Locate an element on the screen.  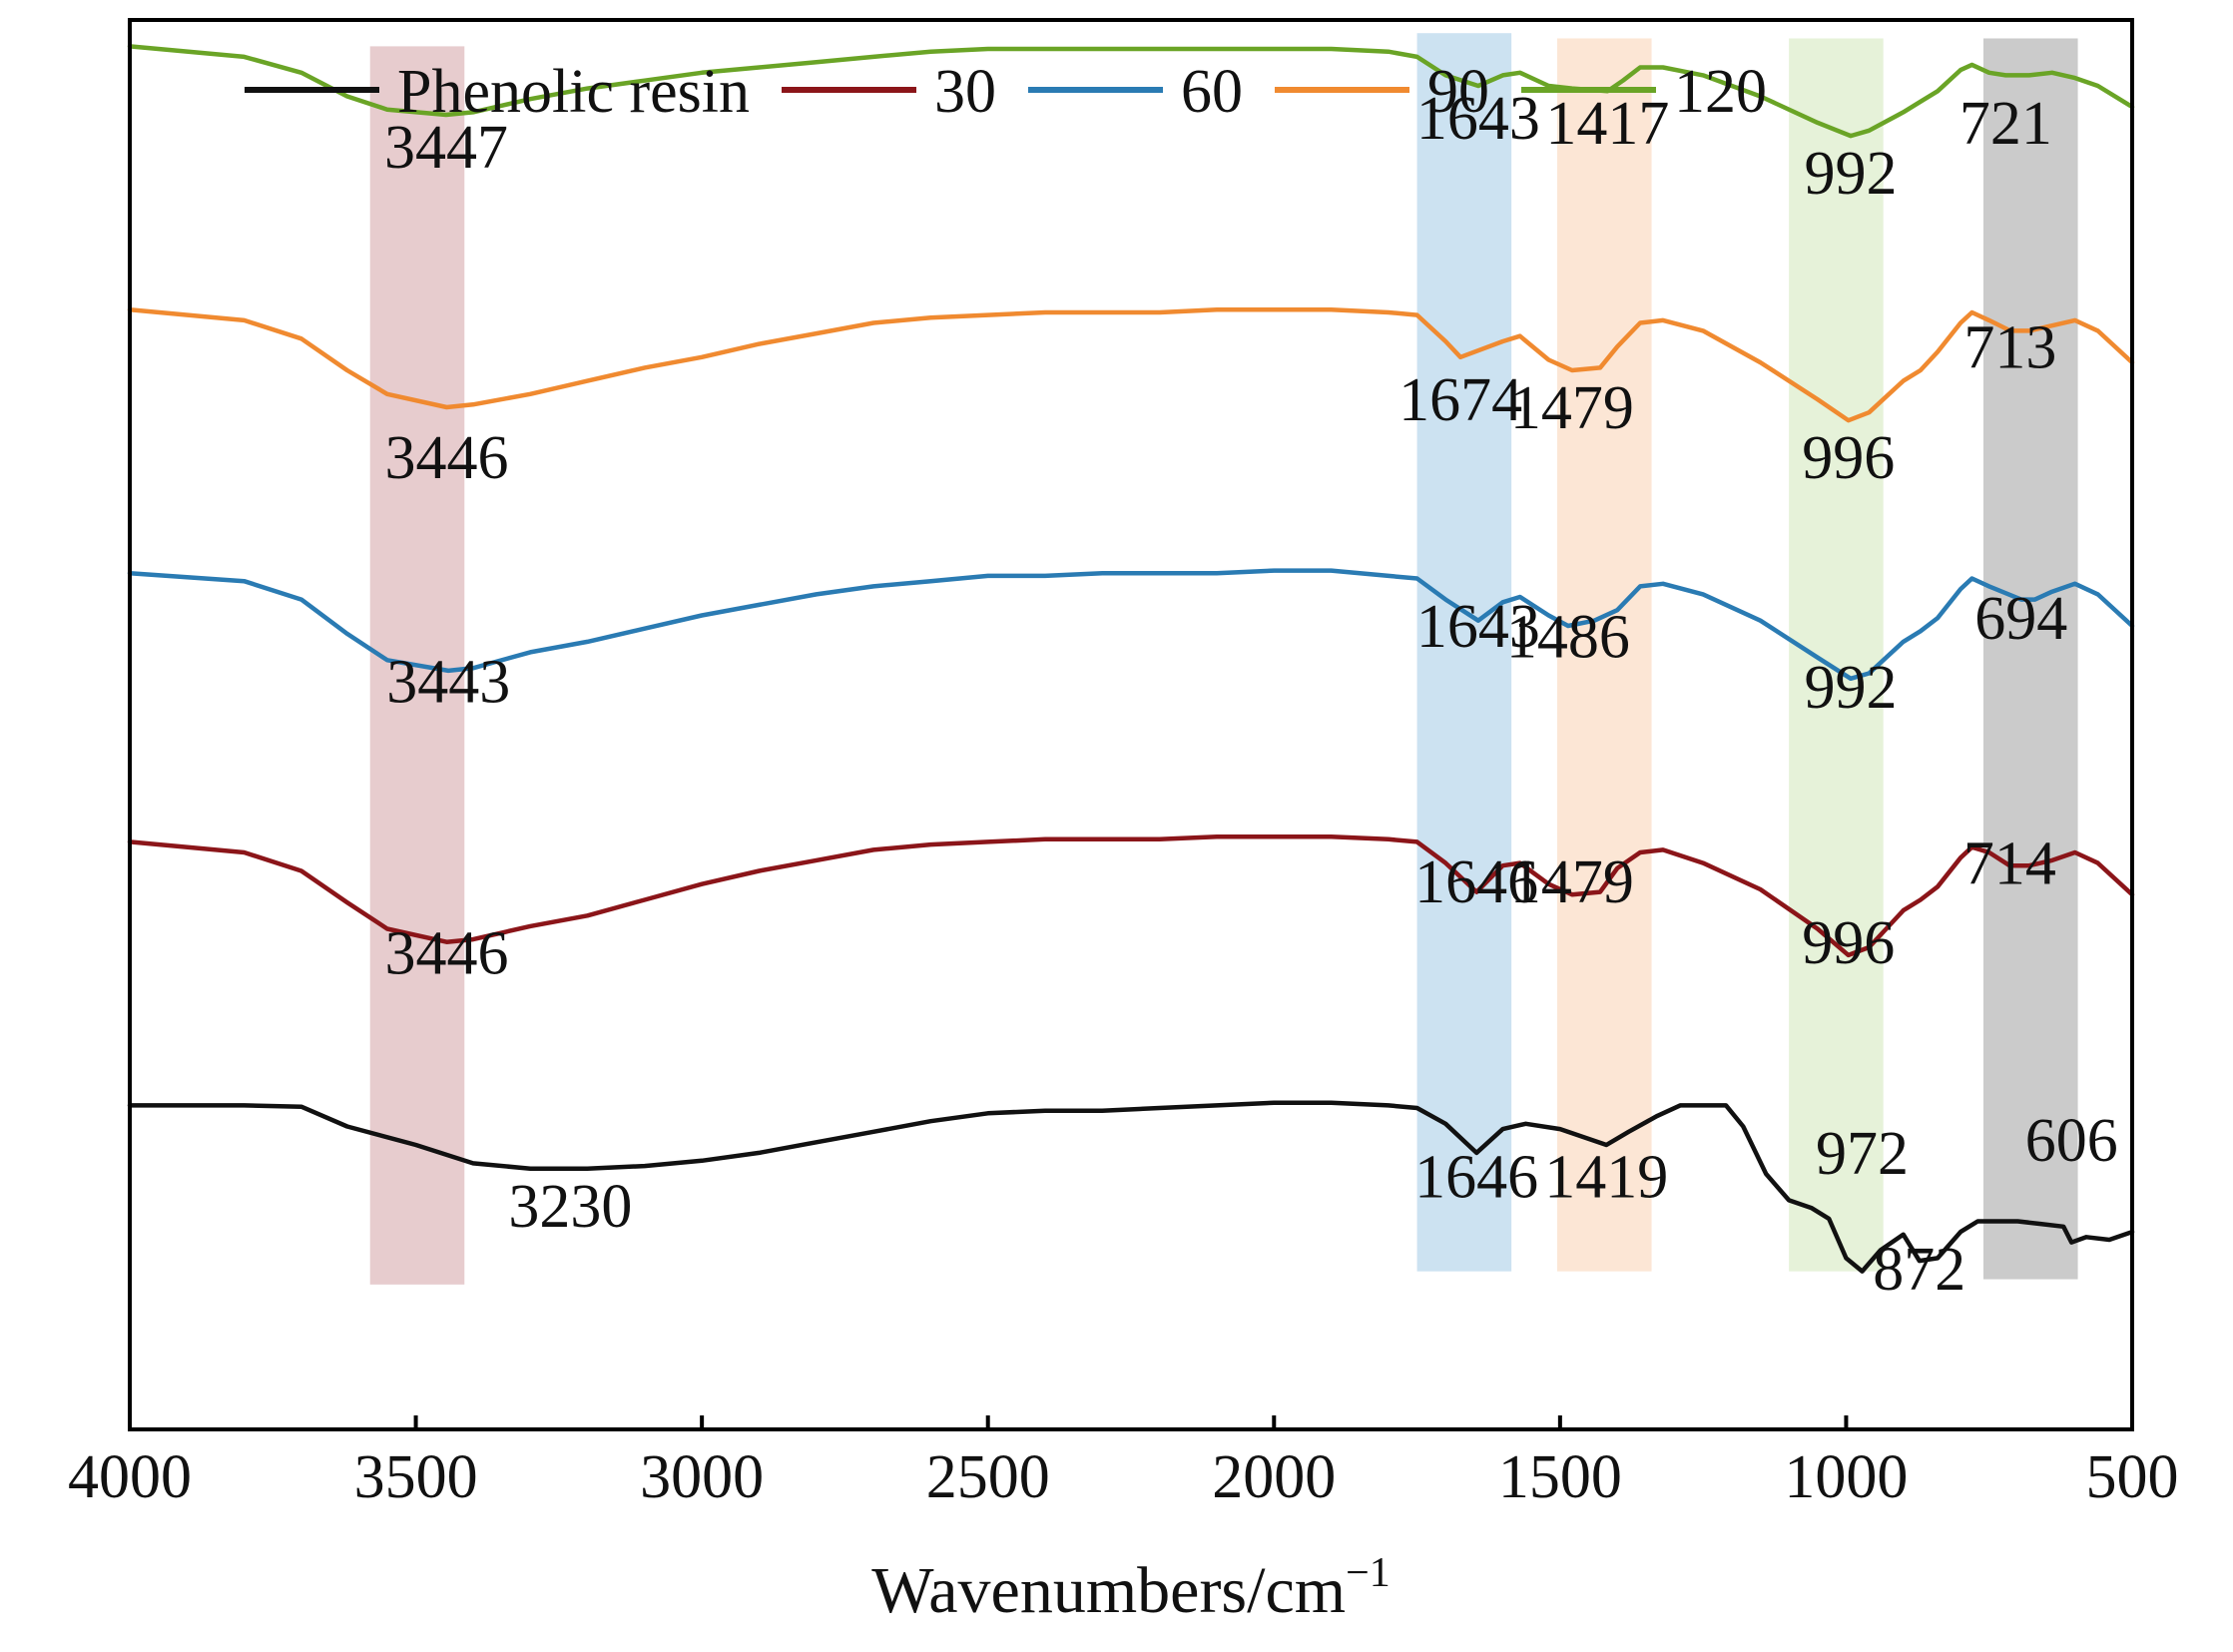
x-tick-label: 2000 is located at coordinates (1274, 1477).